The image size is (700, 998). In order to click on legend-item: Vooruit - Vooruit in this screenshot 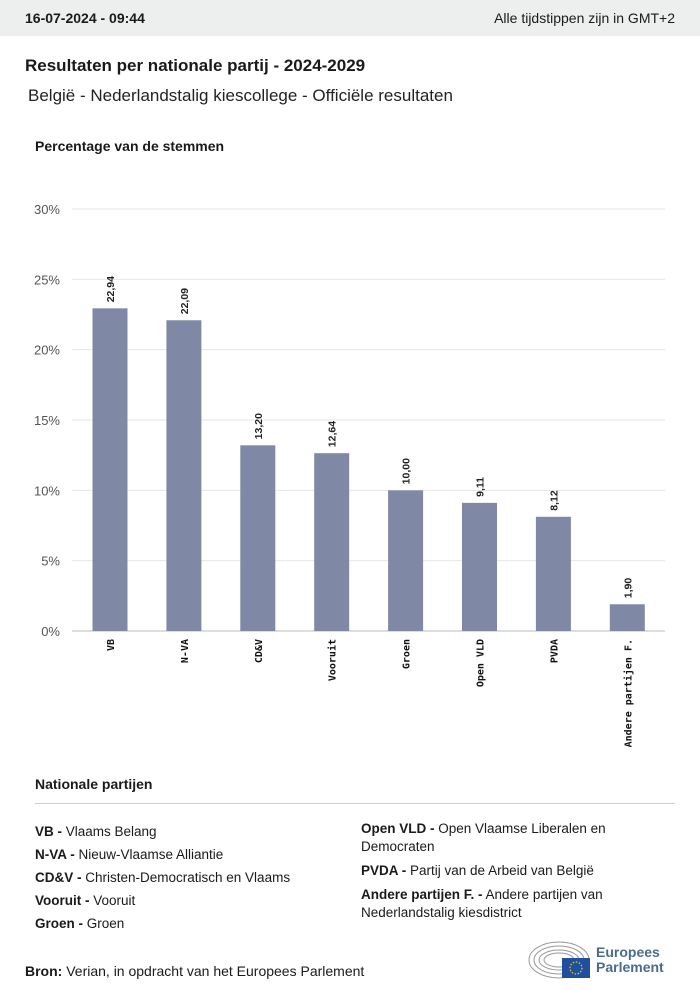, I will do `click(185, 900)`.